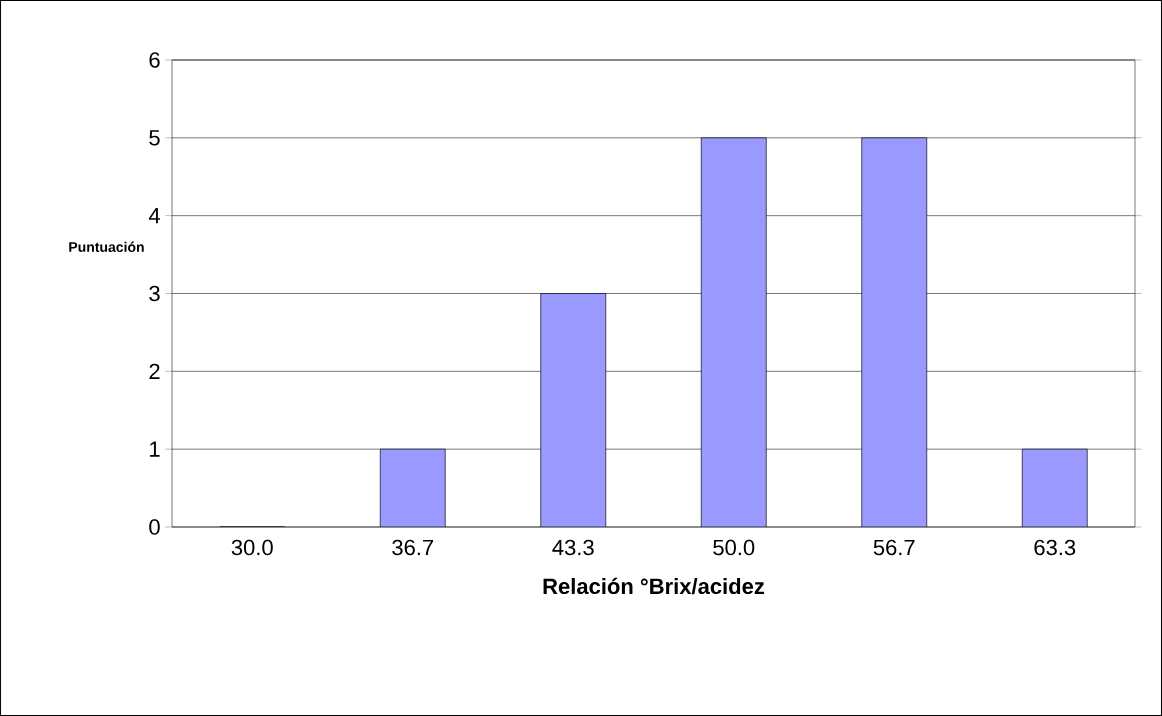 This screenshot has height=716, width=1162. Describe the element at coordinates (154, 138) in the screenshot. I see `y-tick-label: 5` at that location.